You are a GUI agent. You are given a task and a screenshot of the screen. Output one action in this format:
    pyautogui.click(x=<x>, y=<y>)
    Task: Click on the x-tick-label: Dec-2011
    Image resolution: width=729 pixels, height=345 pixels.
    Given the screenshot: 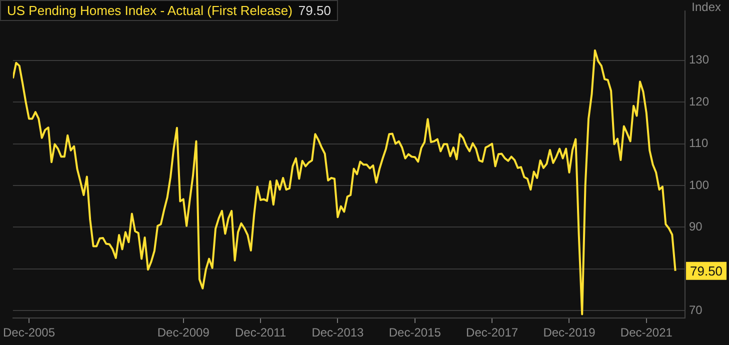 What is the action you would take?
    pyautogui.click(x=260, y=333)
    